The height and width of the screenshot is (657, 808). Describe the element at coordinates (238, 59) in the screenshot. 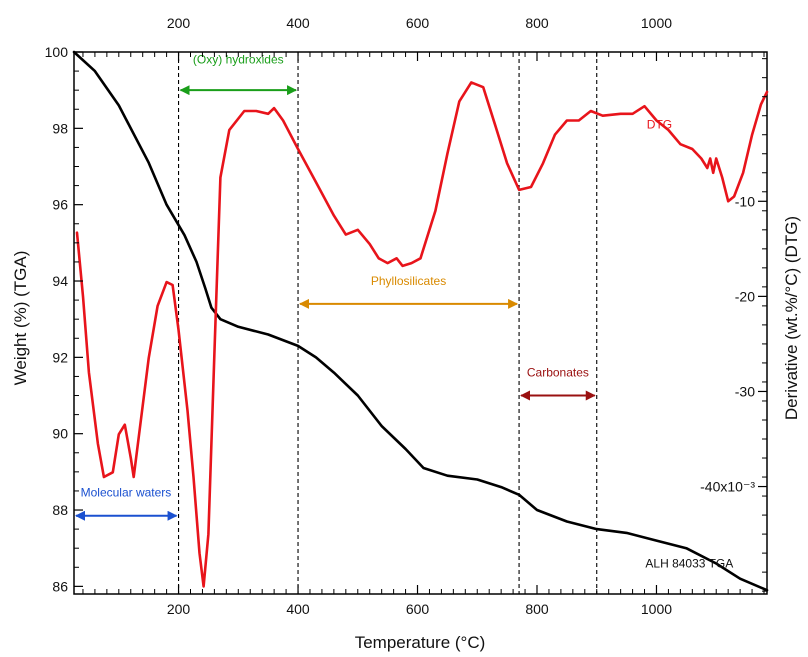

I see `annotation-label: (Oxy) hydroxides` at that location.